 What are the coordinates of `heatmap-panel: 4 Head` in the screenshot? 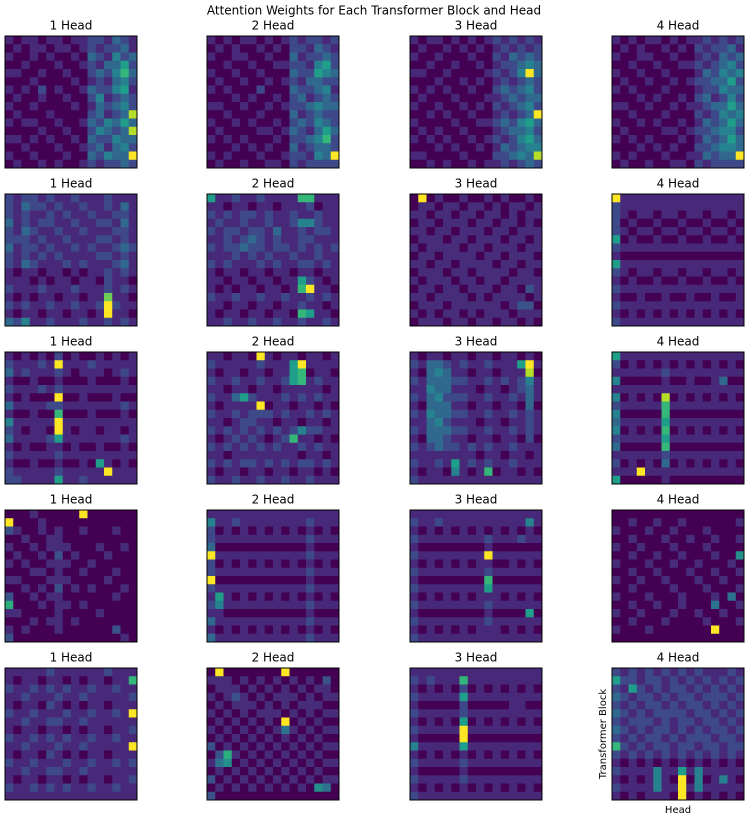 It's located at (678, 410).